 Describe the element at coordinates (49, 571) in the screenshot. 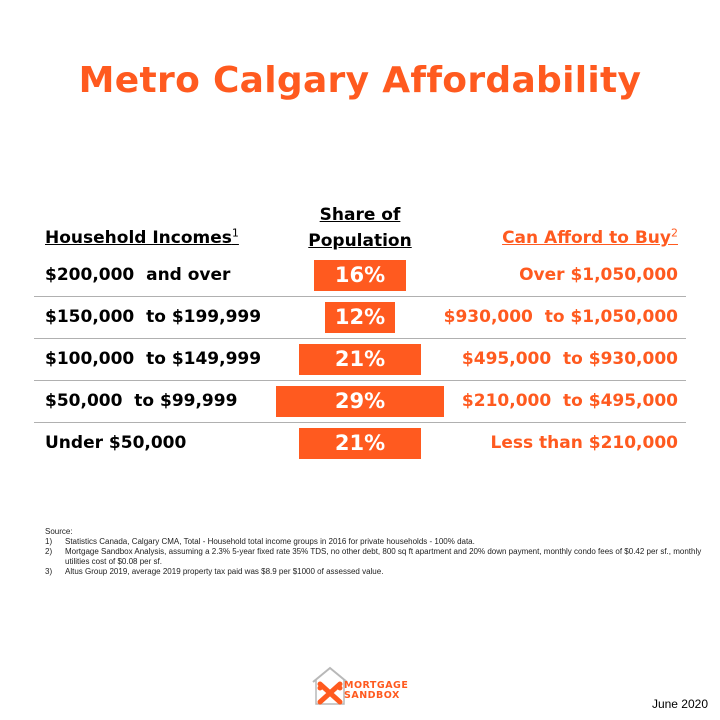

I see `note-number: 3)` at that location.